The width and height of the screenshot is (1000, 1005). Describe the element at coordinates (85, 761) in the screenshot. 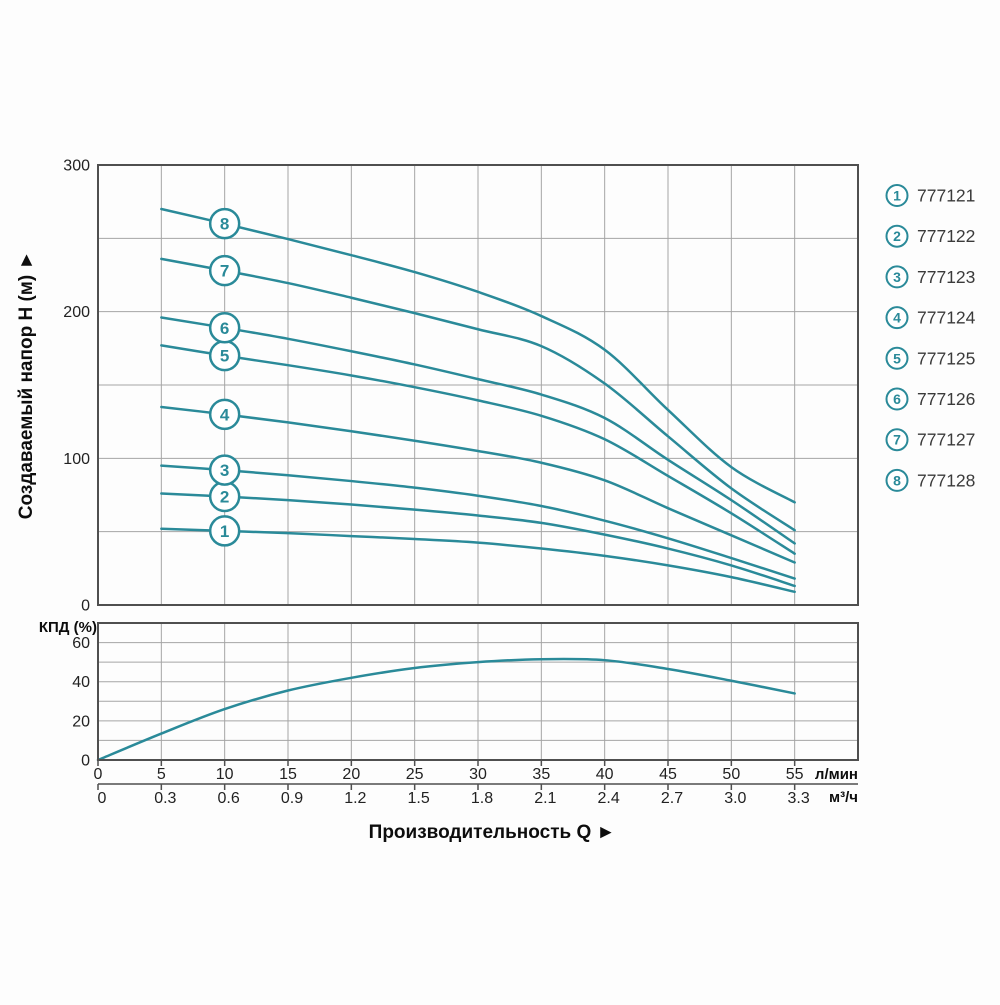

I see `y-tick-label-eff: 0` at that location.